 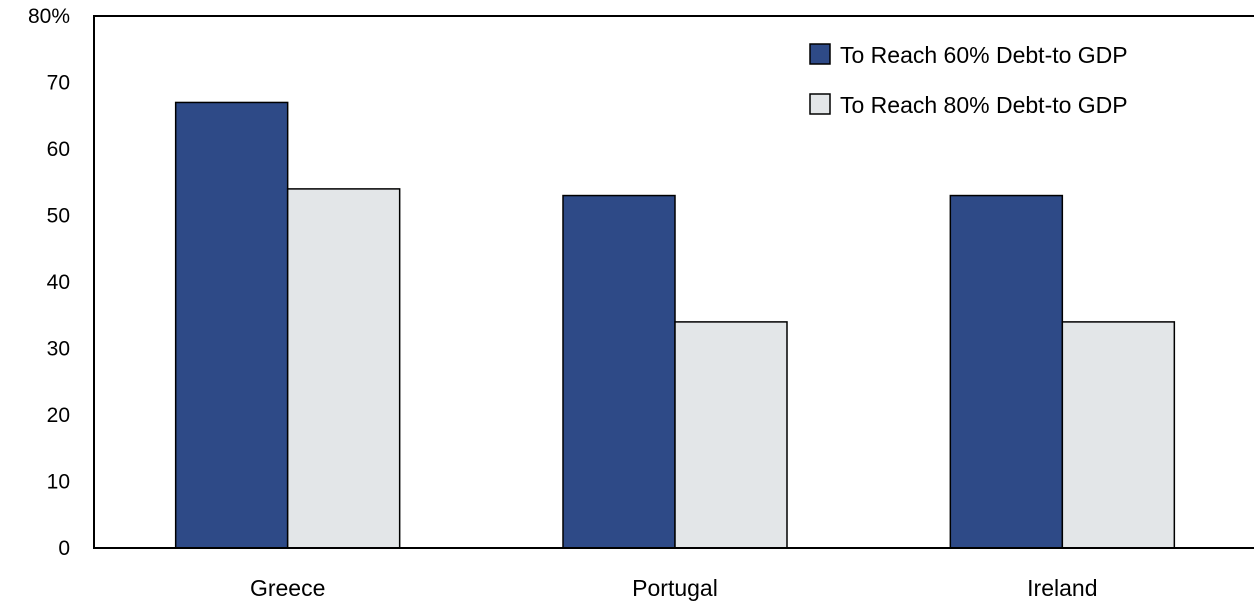 I want to click on y-tick-label: 60, so click(x=58, y=149).